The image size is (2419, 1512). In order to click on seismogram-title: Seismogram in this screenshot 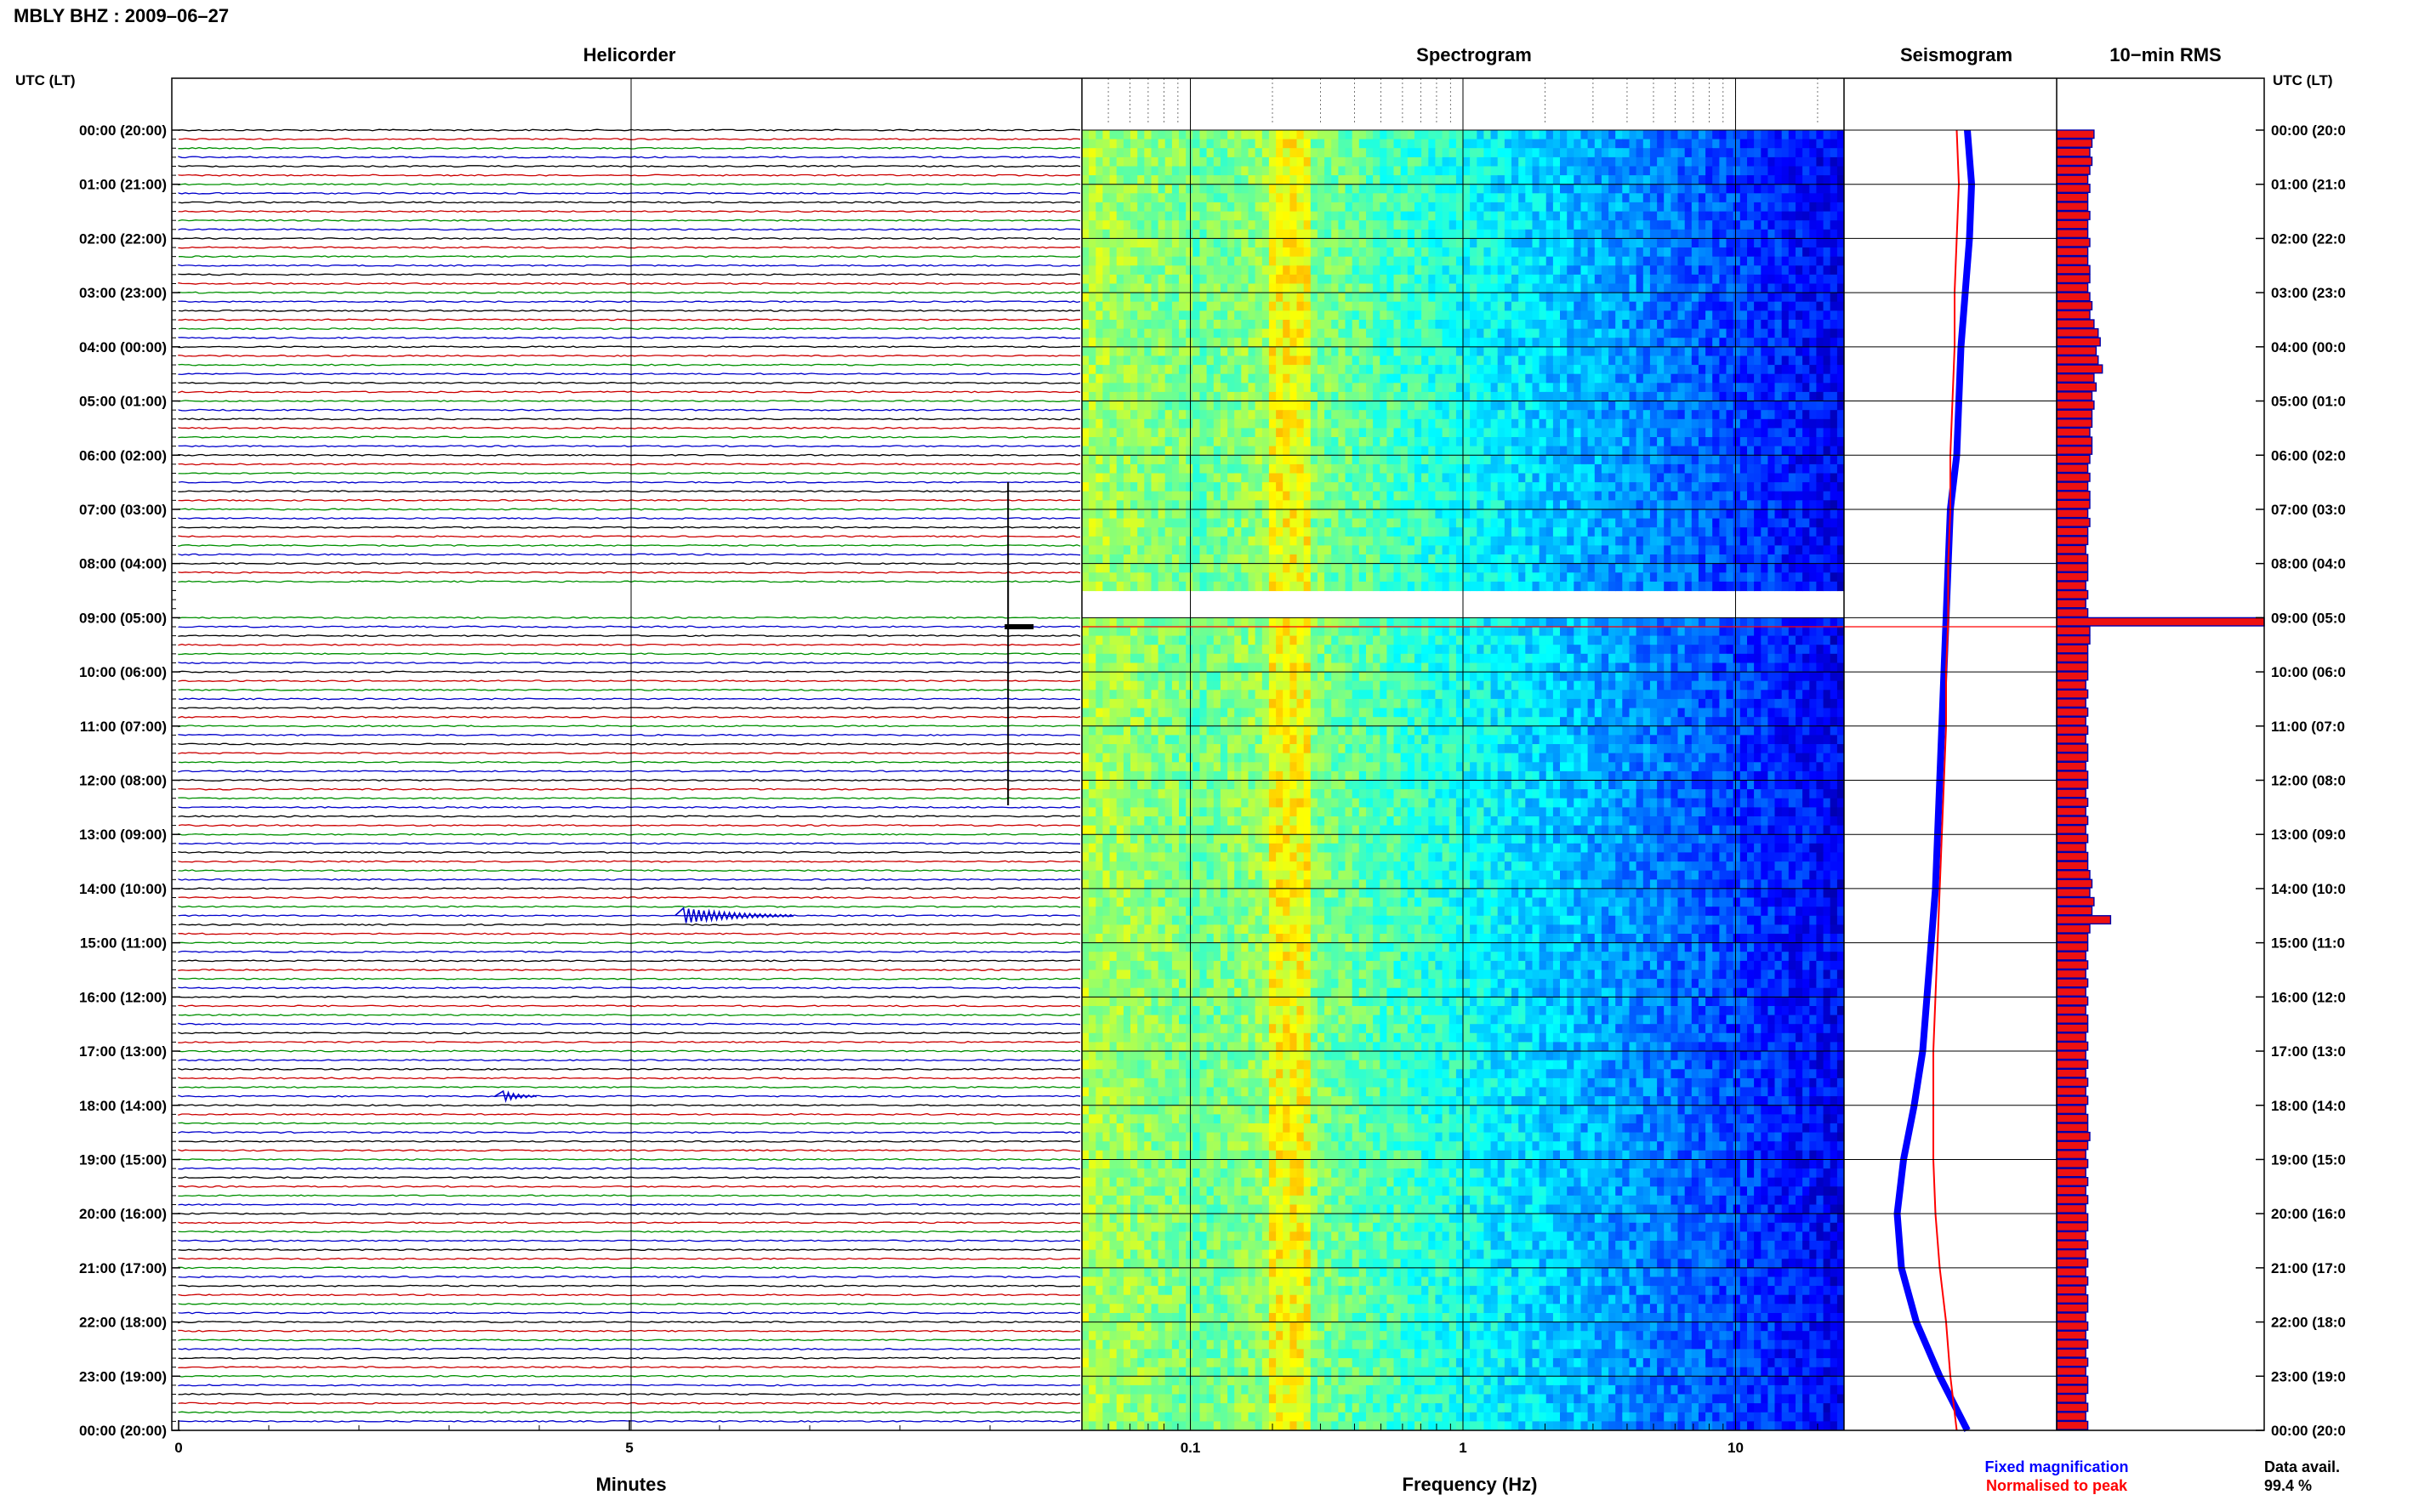, I will do `click(1956, 54)`.